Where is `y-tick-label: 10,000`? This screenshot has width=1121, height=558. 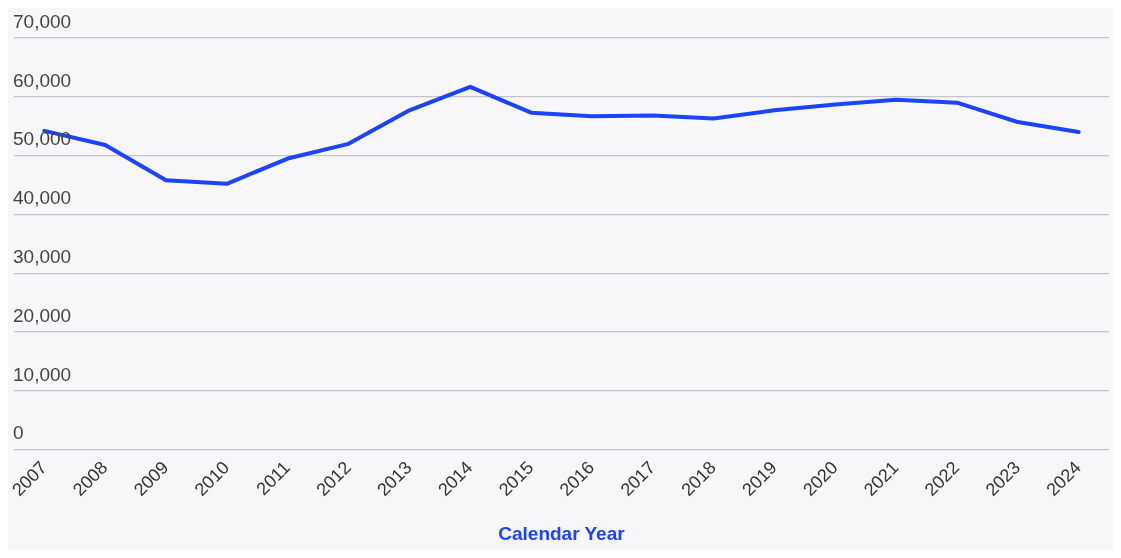 y-tick-label: 10,000 is located at coordinates (42, 374).